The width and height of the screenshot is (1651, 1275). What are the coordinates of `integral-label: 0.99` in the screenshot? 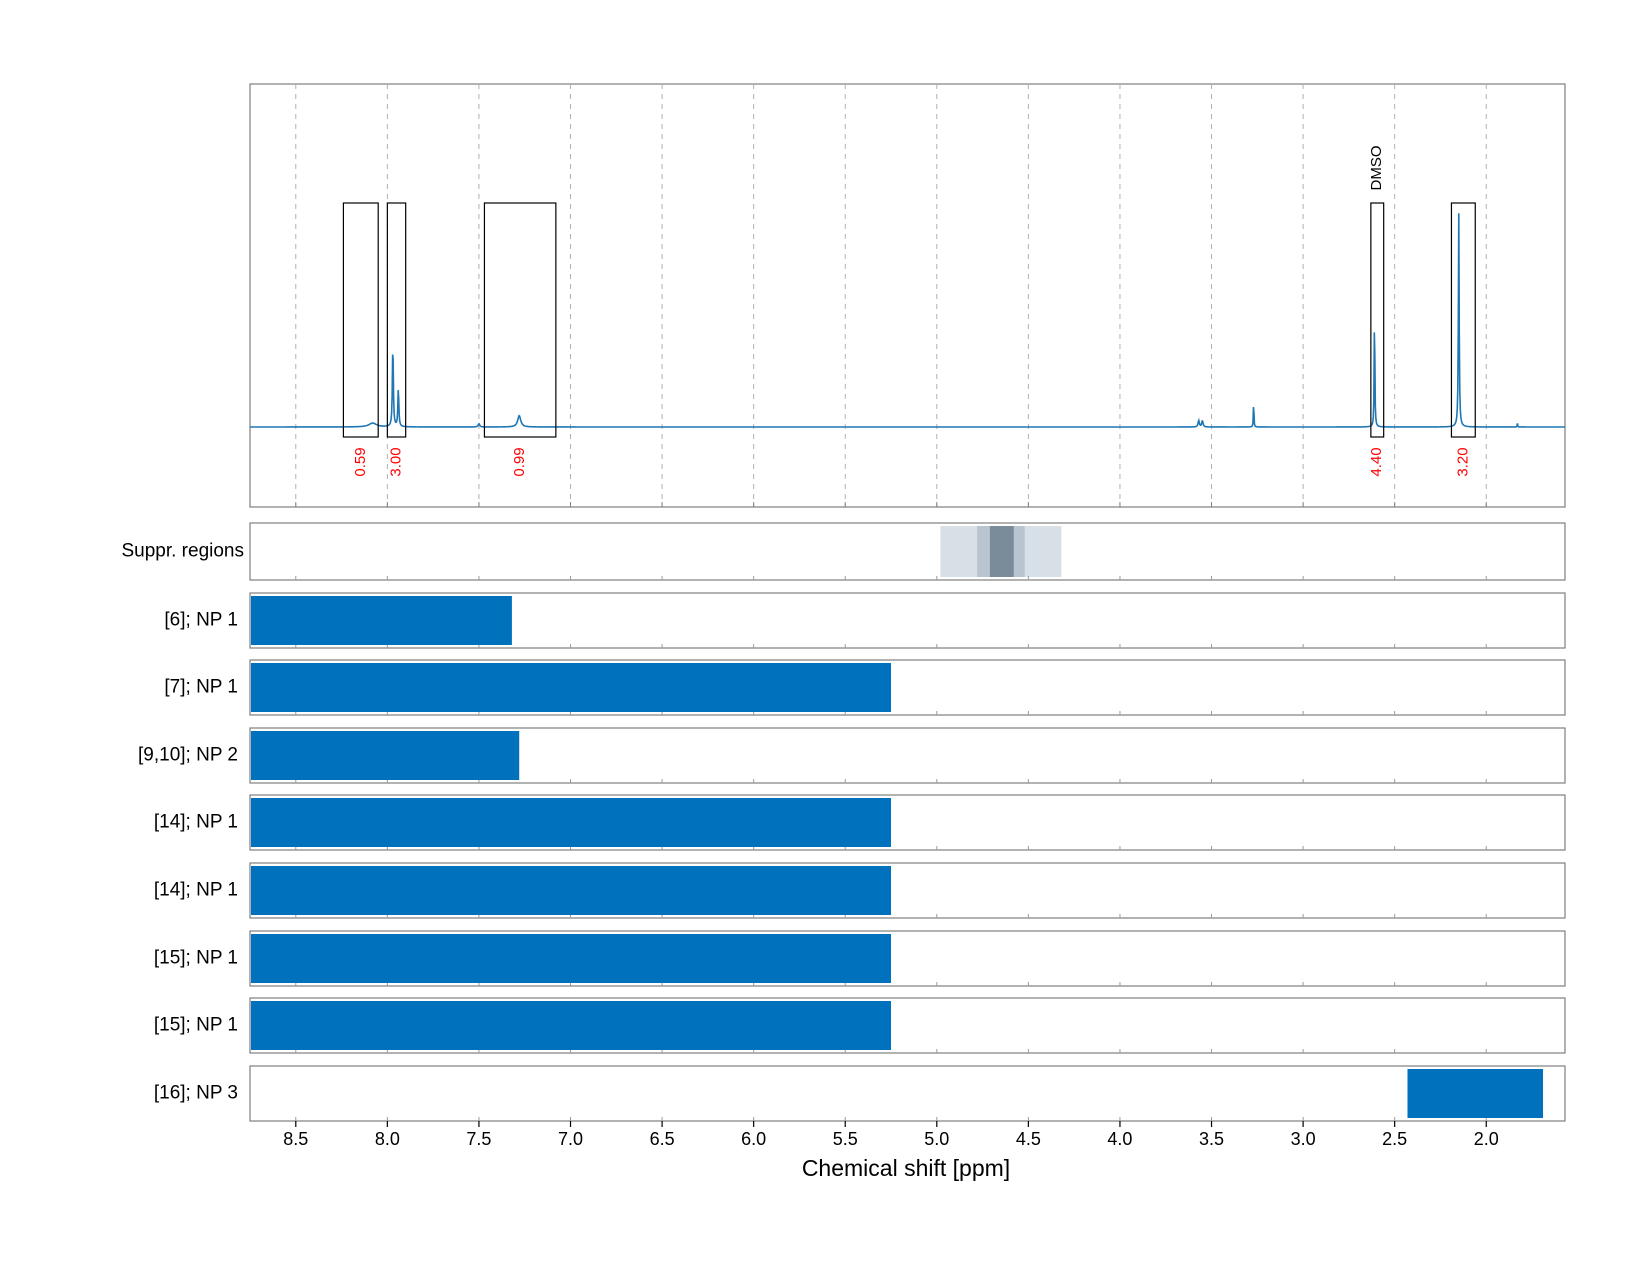 It's located at (519, 461).